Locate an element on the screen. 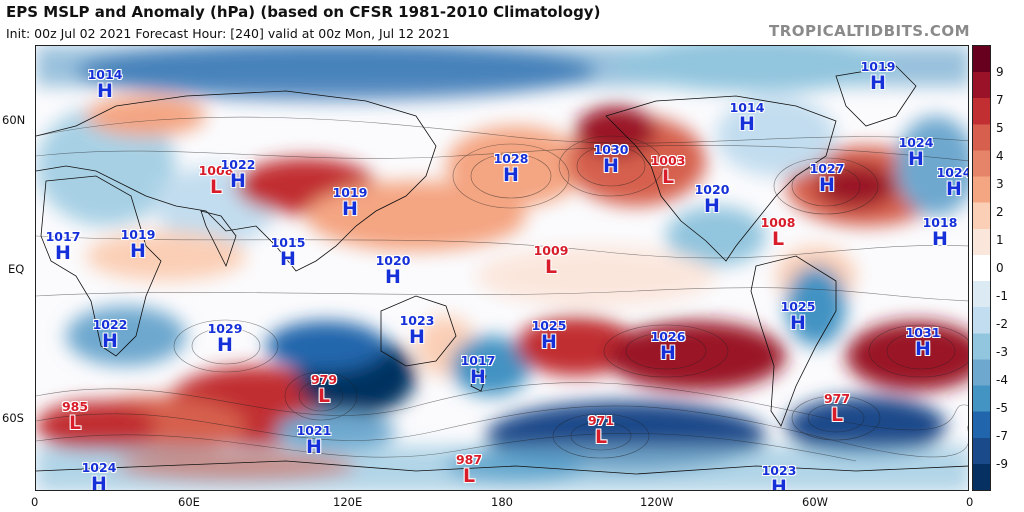  colorbar-tick: -9 is located at coordinates (1002, 464).